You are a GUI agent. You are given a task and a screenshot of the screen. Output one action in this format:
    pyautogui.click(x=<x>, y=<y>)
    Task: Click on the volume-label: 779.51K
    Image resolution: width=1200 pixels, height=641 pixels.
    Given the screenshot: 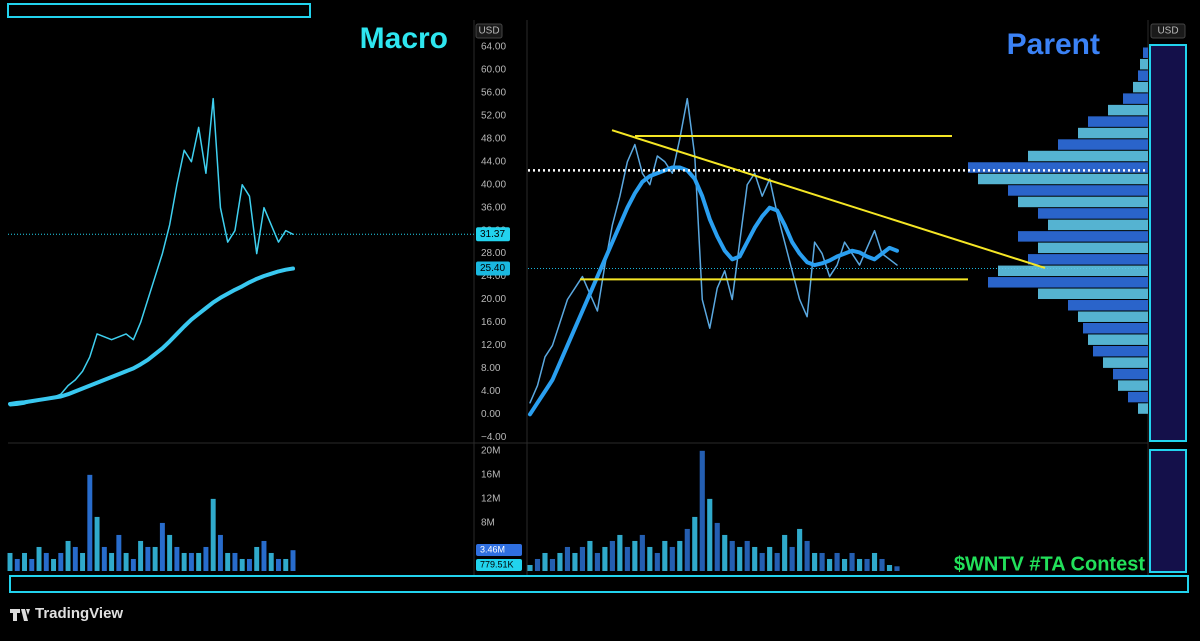 What is the action you would take?
    pyautogui.click(x=497, y=564)
    